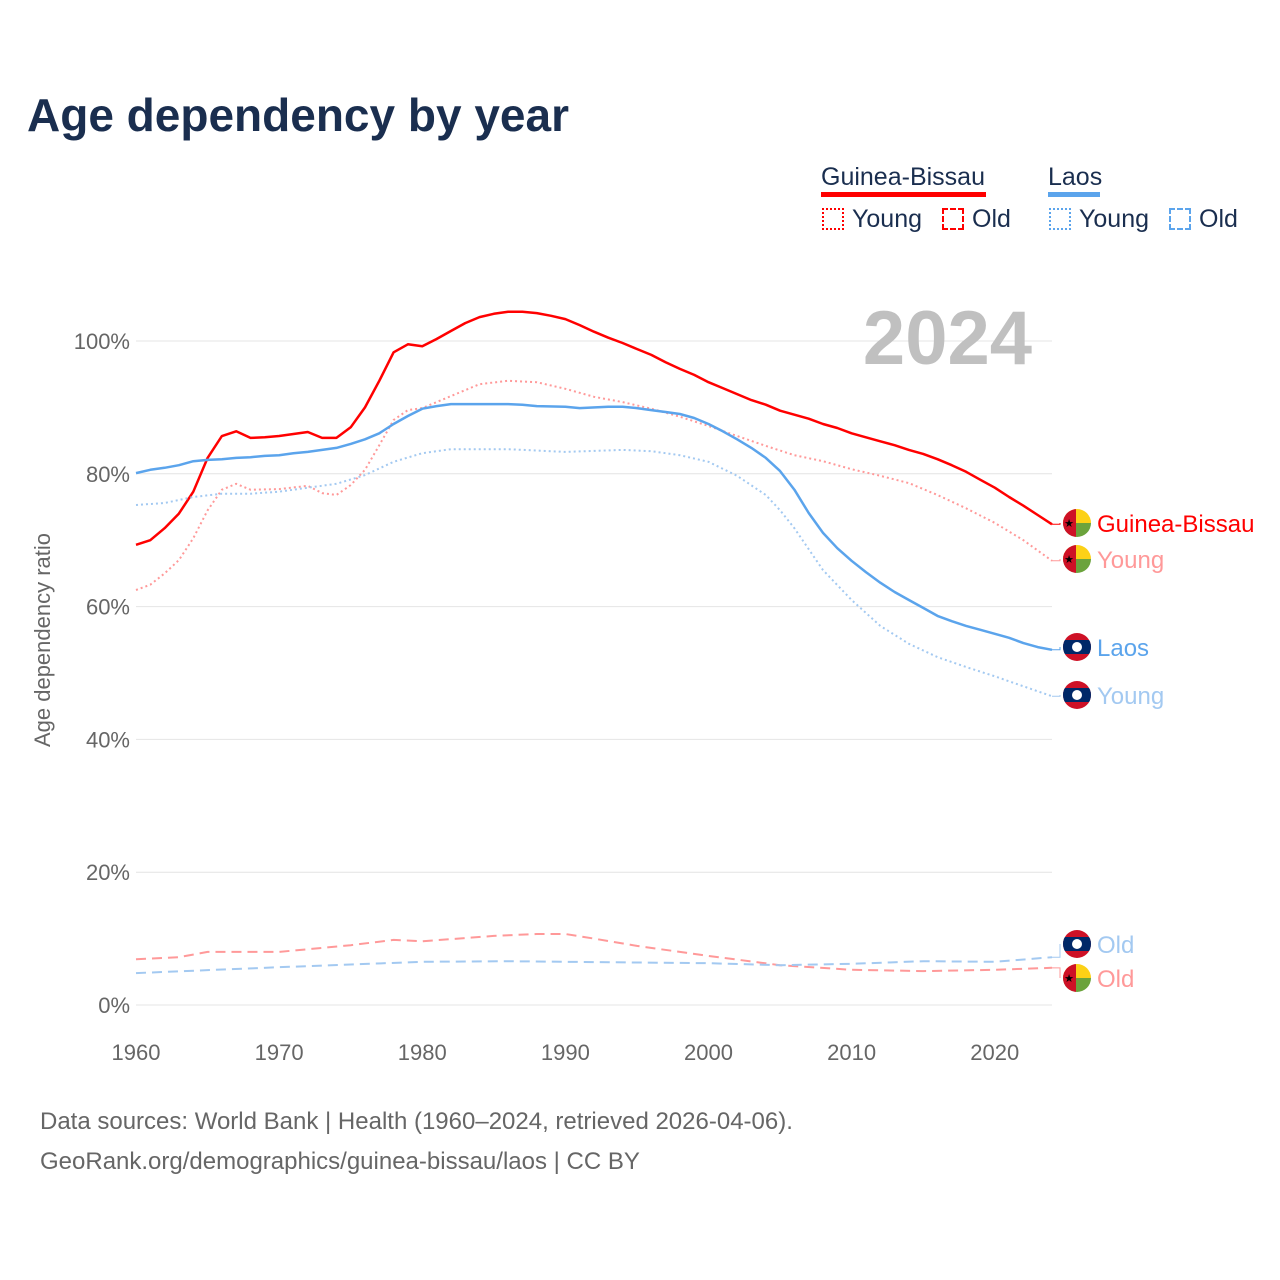 The image size is (1280, 1280). Describe the element at coordinates (1114, 219) in the screenshot. I see `legend-laos-young: Young` at that location.